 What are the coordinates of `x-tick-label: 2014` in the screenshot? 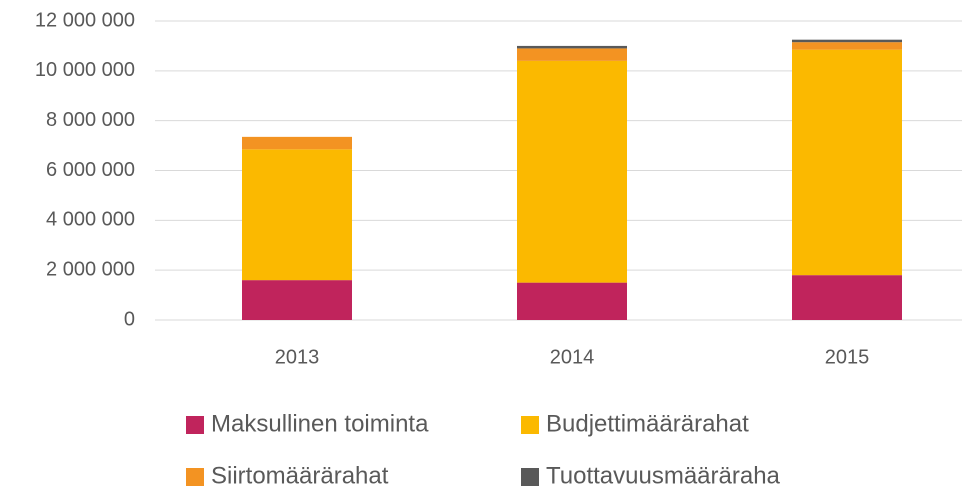 It's located at (572, 357).